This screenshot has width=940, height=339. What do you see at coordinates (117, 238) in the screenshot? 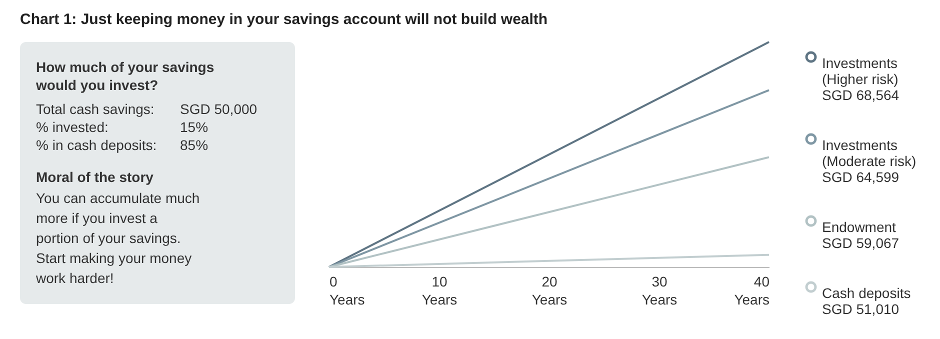
I see `text: You can accumulate much more if you invest a portion of your savings. Start making your money work harder!` at bounding box center [117, 238].